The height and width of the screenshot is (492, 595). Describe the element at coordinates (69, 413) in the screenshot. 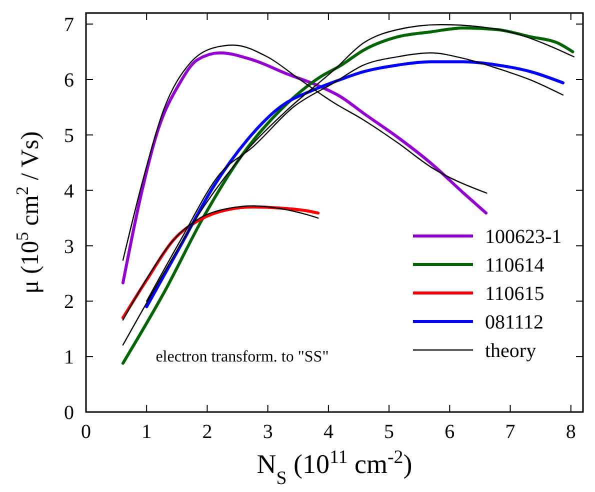

I see `y-tick-label: 0` at that location.